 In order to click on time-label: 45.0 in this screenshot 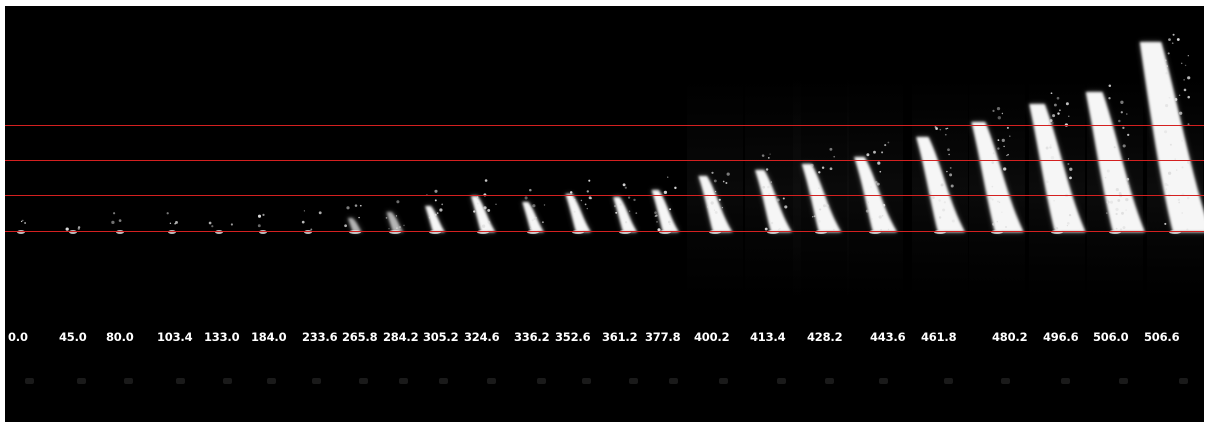, I will do `click(73, 337)`.